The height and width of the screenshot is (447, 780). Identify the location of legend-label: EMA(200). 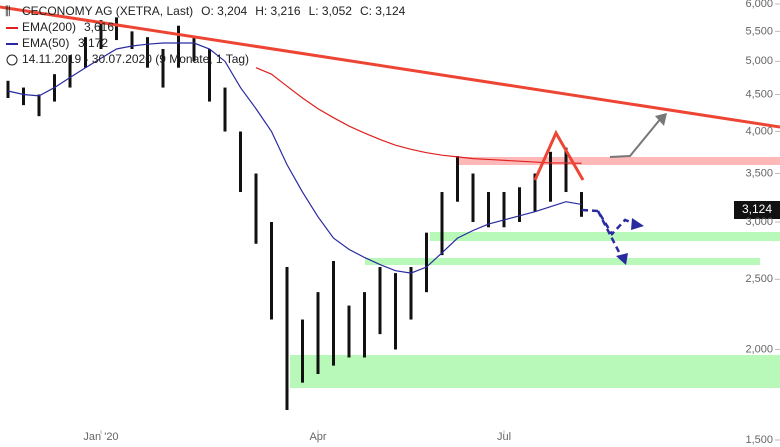
(49, 27).